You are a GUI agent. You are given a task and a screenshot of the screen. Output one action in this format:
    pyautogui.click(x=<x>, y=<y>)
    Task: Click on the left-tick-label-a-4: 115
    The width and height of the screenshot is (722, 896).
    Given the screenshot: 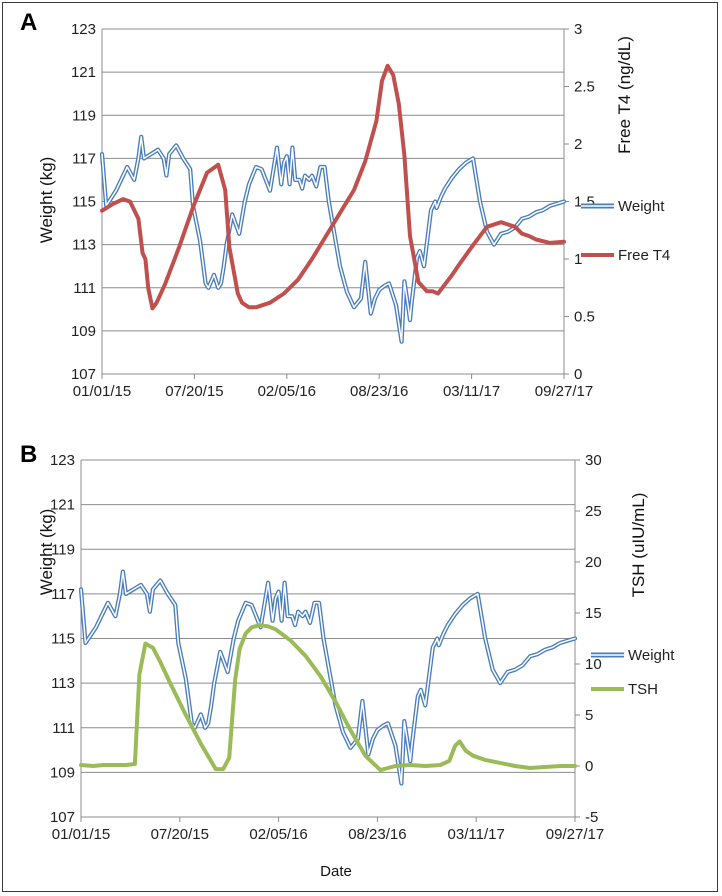 What is the action you would take?
    pyautogui.click(x=84, y=202)
    